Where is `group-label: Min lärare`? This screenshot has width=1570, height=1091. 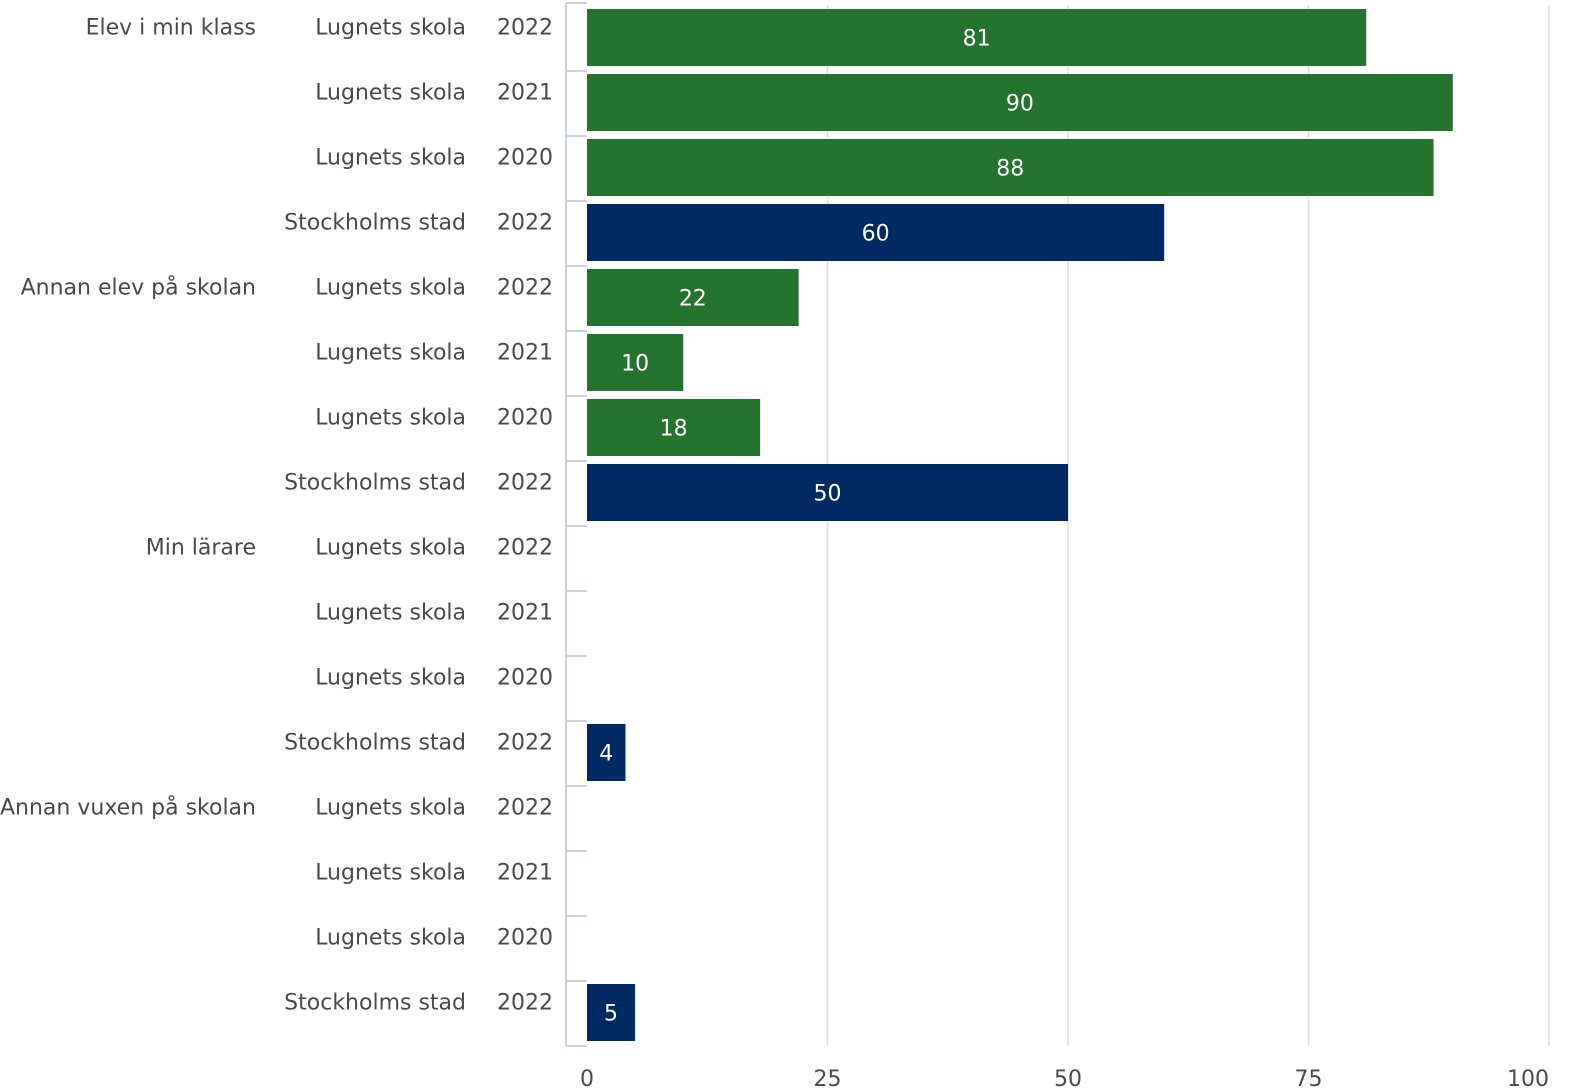
group-label: Min lärare is located at coordinates (201, 548).